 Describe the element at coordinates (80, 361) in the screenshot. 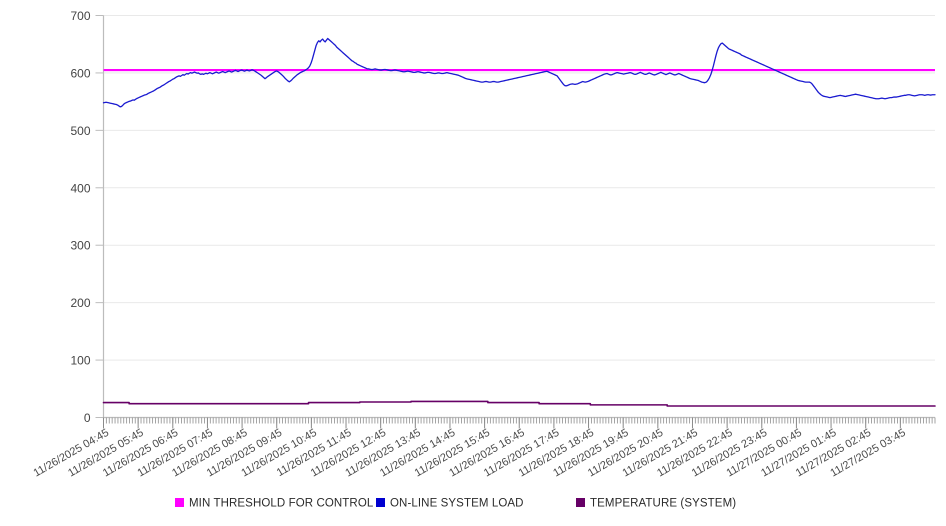

I see `y-axis-tick-label: 100` at that location.